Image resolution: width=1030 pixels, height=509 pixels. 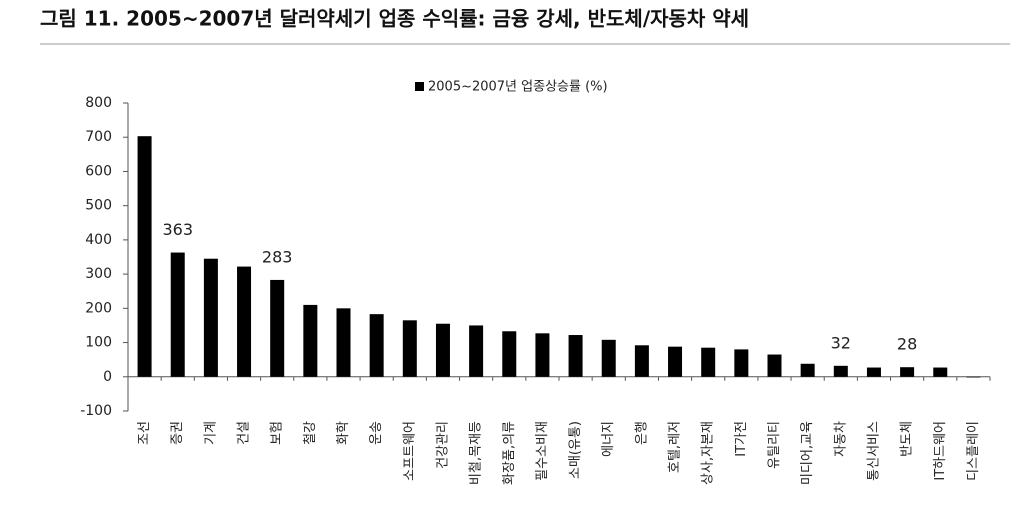 What do you see at coordinates (409, 451) in the screenshot?
I see `x-tick-label: 소프트웨어` at bounding box center [409, 451].